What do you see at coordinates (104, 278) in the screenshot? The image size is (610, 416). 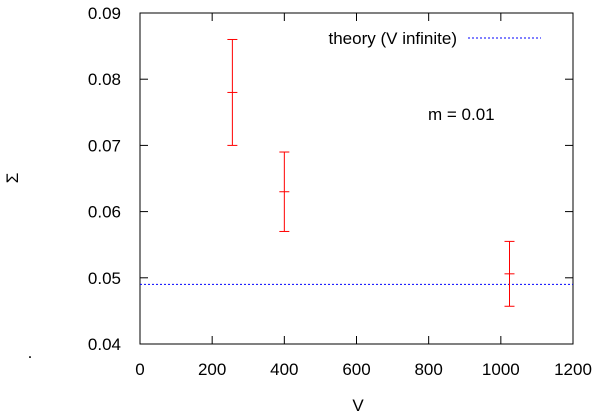 I see `y-tick-label: 0.05` at bounding box center [104, 278].